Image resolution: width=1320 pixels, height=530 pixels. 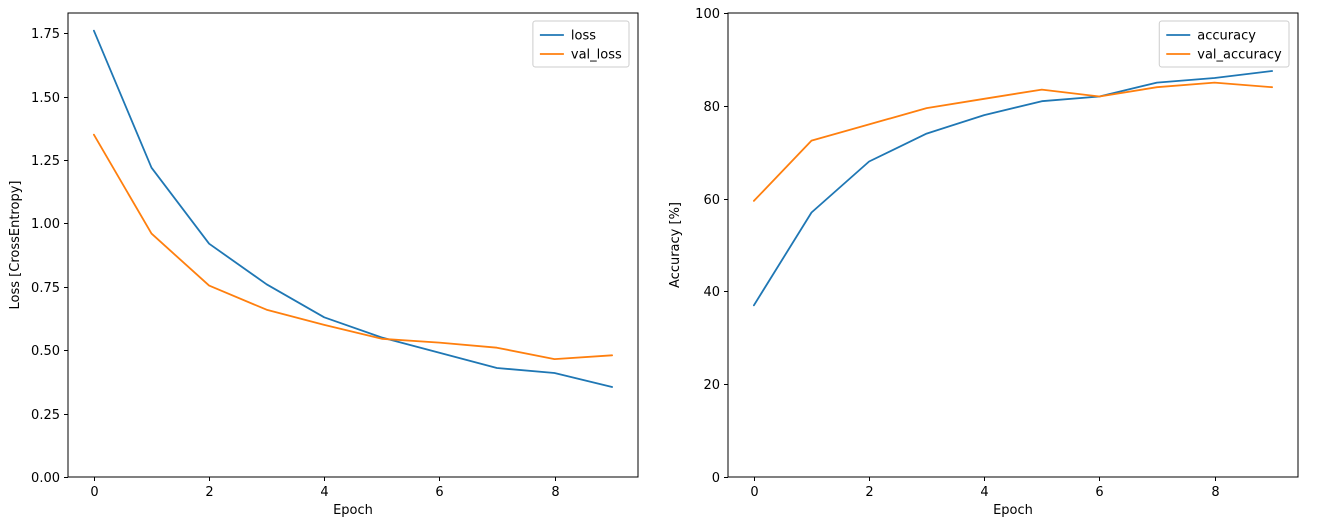 What do you see at coordinates (45, 161) in the screenshot?
I see `y-tick-label: 1.25` at bounding box center [45, 161].